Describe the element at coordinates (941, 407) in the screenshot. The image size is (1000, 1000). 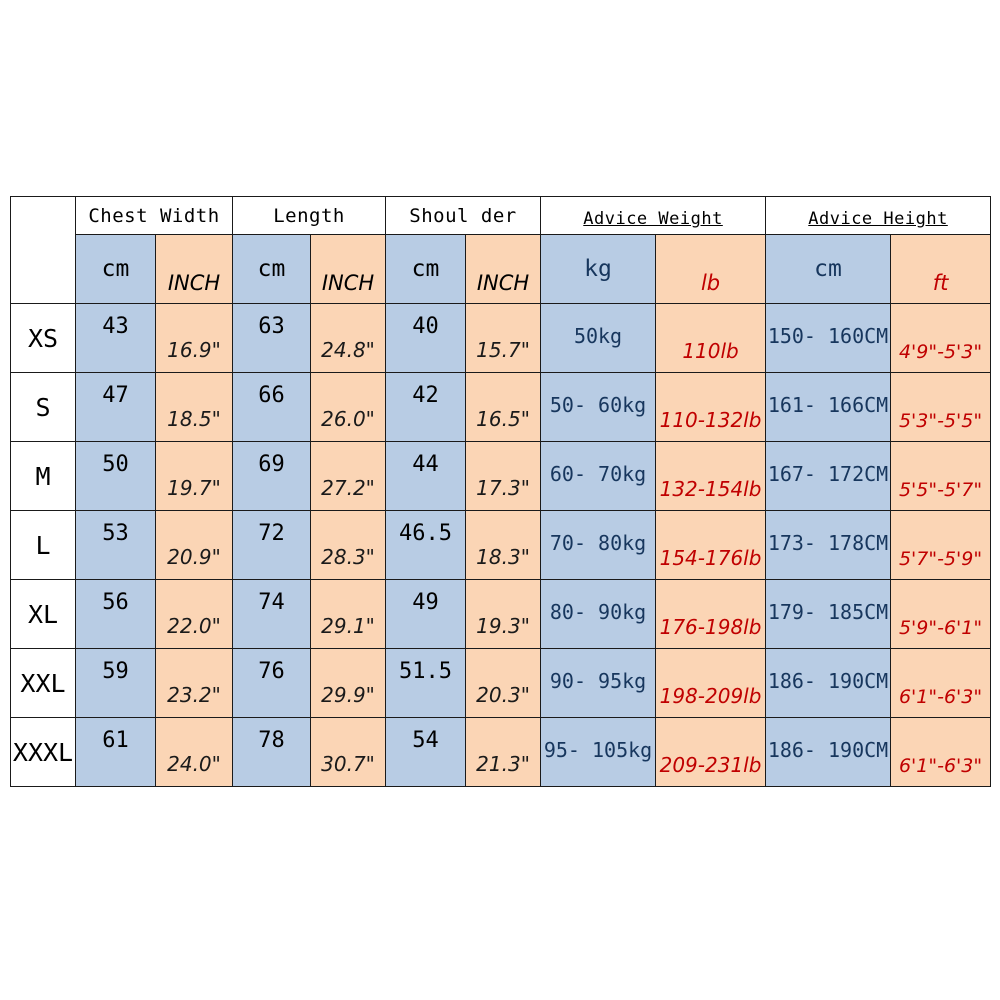
I see `height-ft-value: 5'3"-5'5"` at that location.